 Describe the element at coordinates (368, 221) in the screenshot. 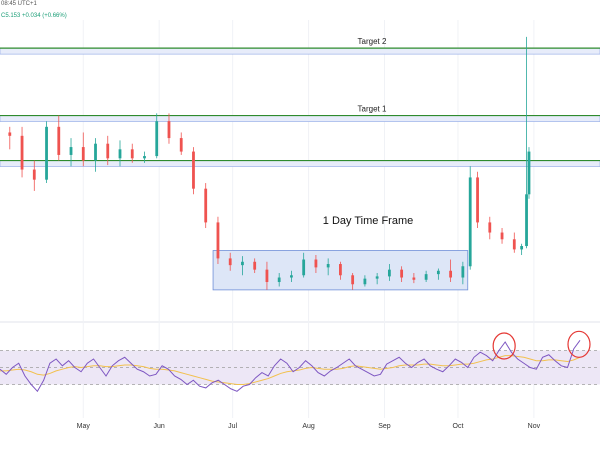

I see `timeframe-annotation: 1 Day Time Frame` at that location.